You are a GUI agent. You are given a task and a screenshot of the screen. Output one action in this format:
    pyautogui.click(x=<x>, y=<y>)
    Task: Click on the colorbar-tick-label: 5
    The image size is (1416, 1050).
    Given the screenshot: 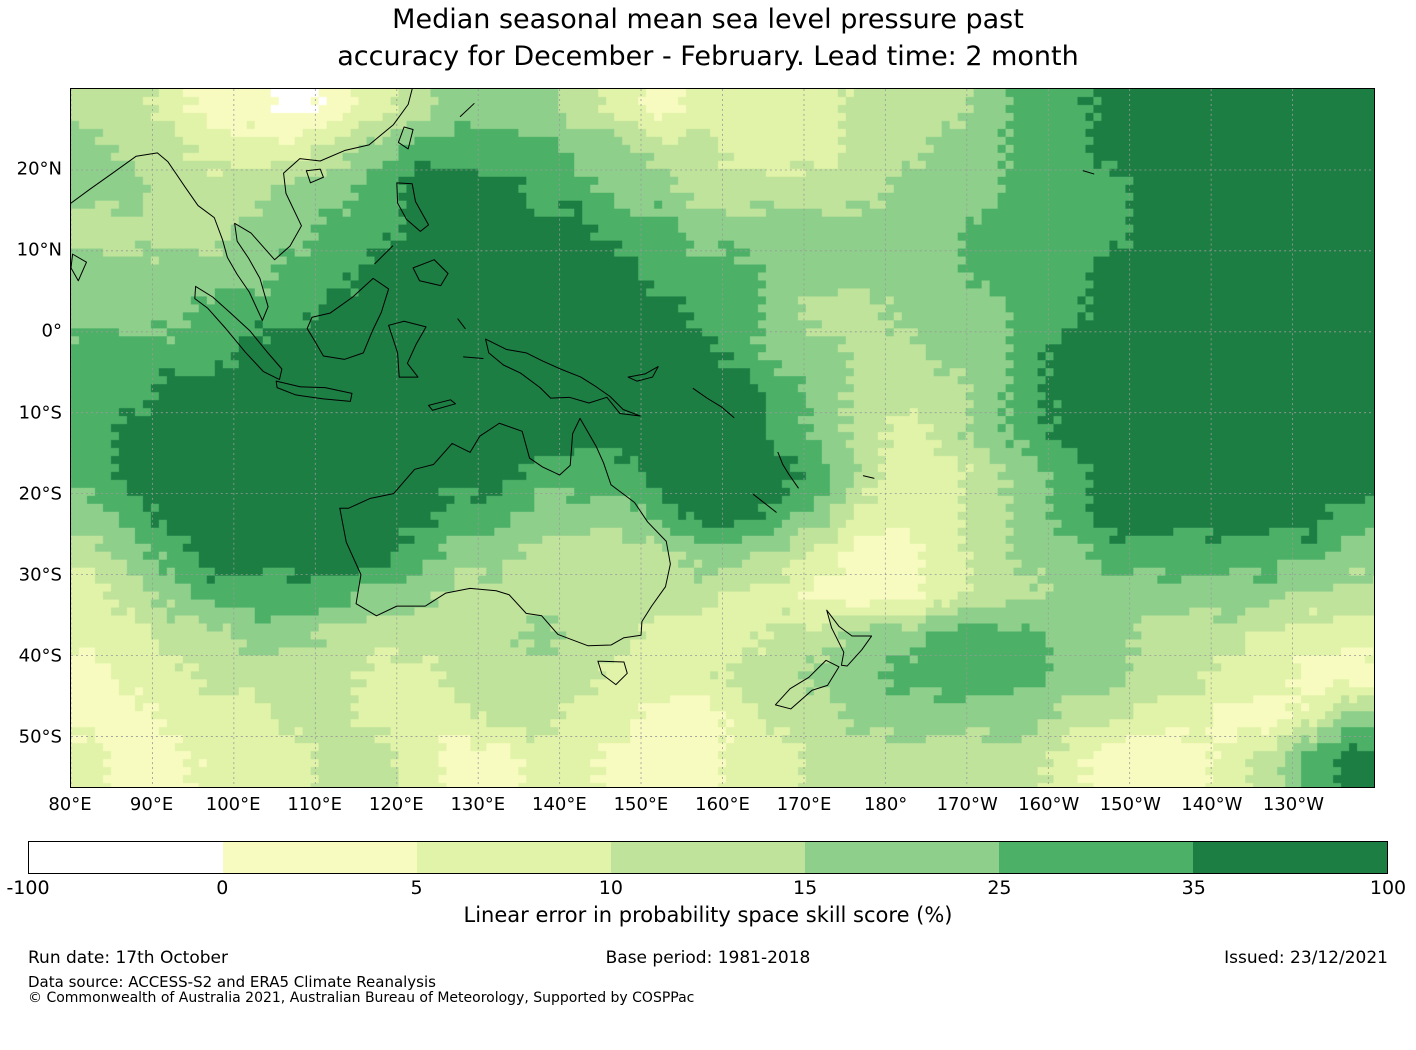 What is the action you would take?
    pyautogui.click(x=416, y=888)
    